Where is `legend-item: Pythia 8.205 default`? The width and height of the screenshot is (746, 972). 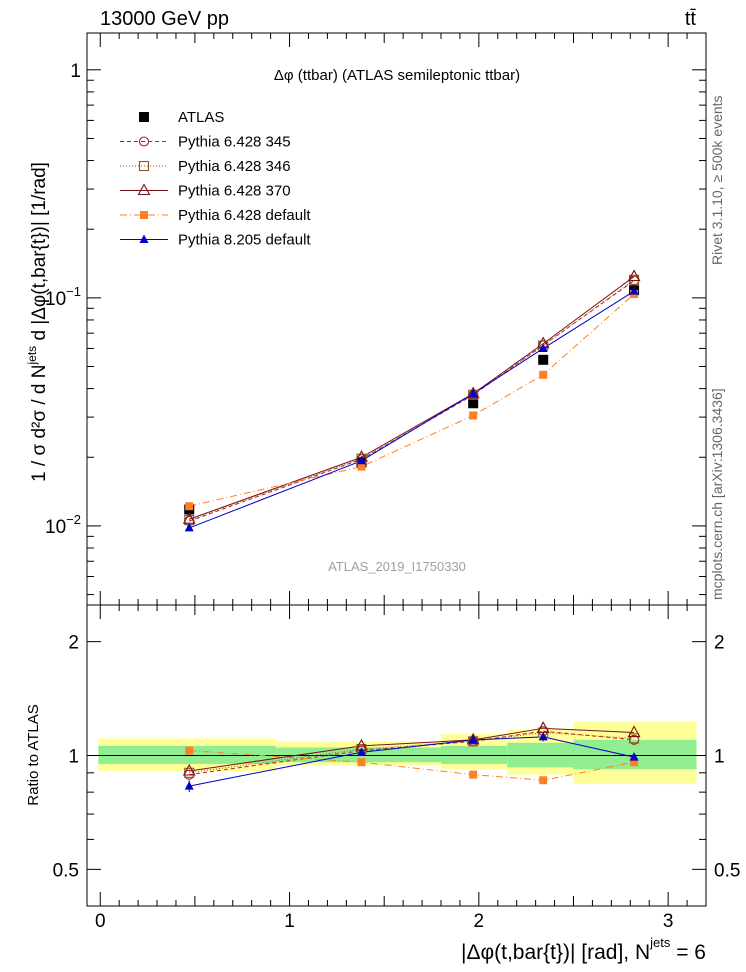
legend-item: Pythia 8.205 default is located at coordinates (215, 240).